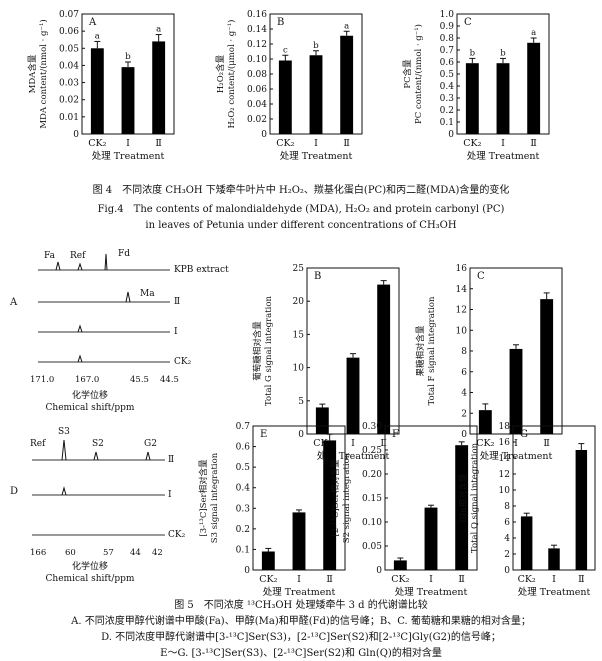 This screenshot has width=602, height=661. What do you see at coordinates (87, 380) in the screenshot?
I see `spectra-a-tick-label: 167.0` at bounding box center [87, 380].